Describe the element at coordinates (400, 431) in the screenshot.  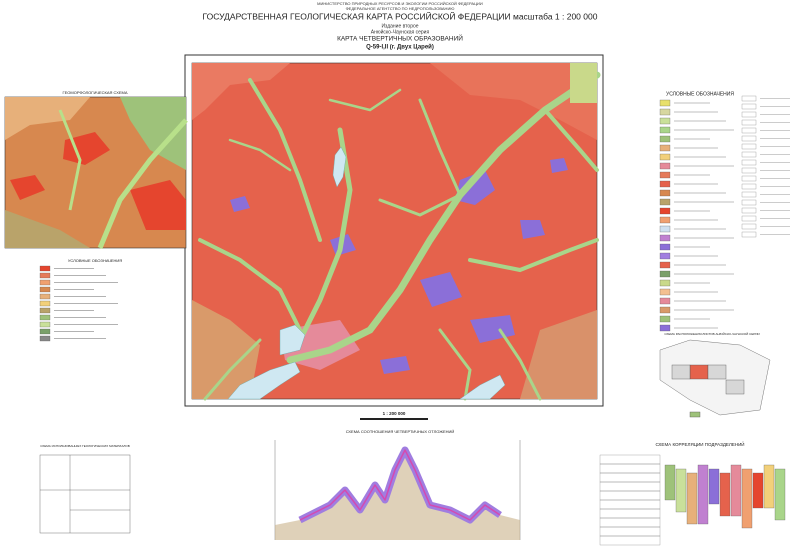
I see `profile-title: СХЕМА СООТНОШЕНИЯ ЧЕТВЕРТИЧНЫХ ОТЛОЖЕНИЙ` at that location.